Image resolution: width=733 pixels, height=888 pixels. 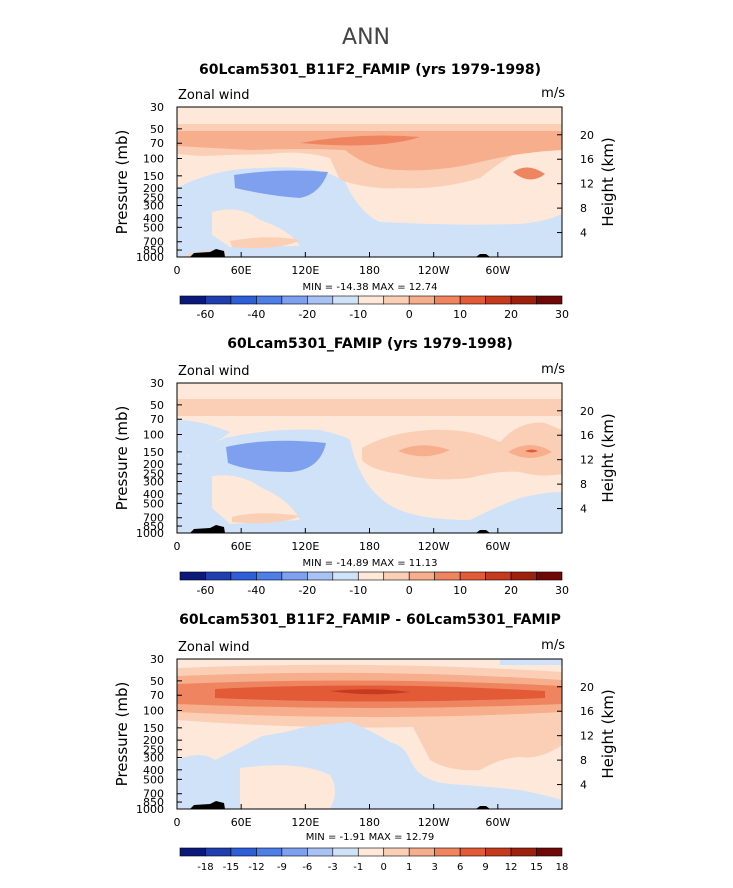 I want to click on colorbar-label: 10, so click(x=460, y=590).